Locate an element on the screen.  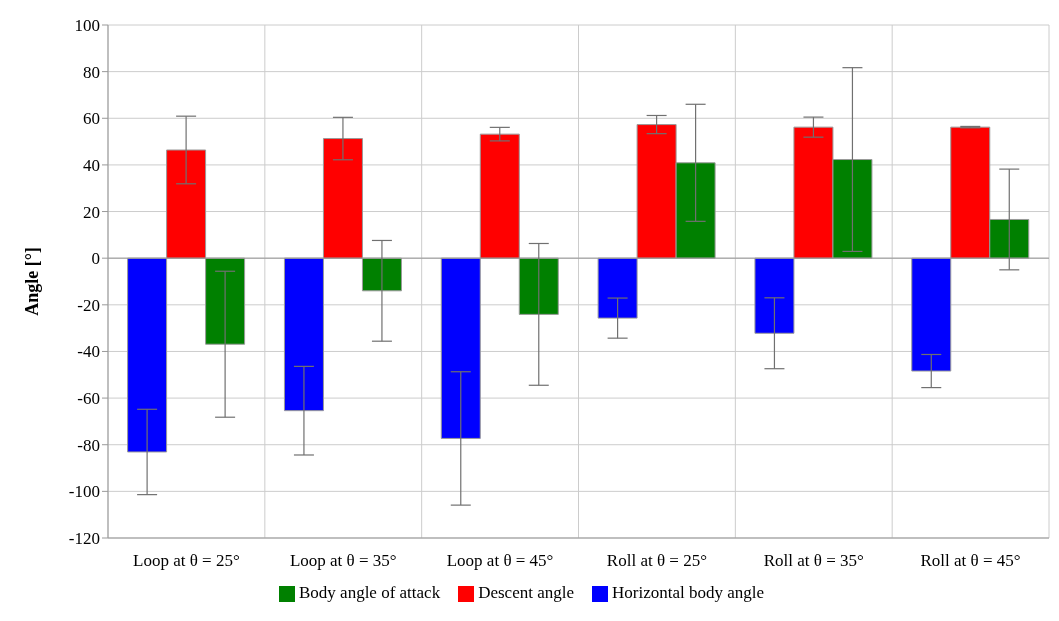
legend-label: Horizontal body angle is located at coordinates (687, 592).